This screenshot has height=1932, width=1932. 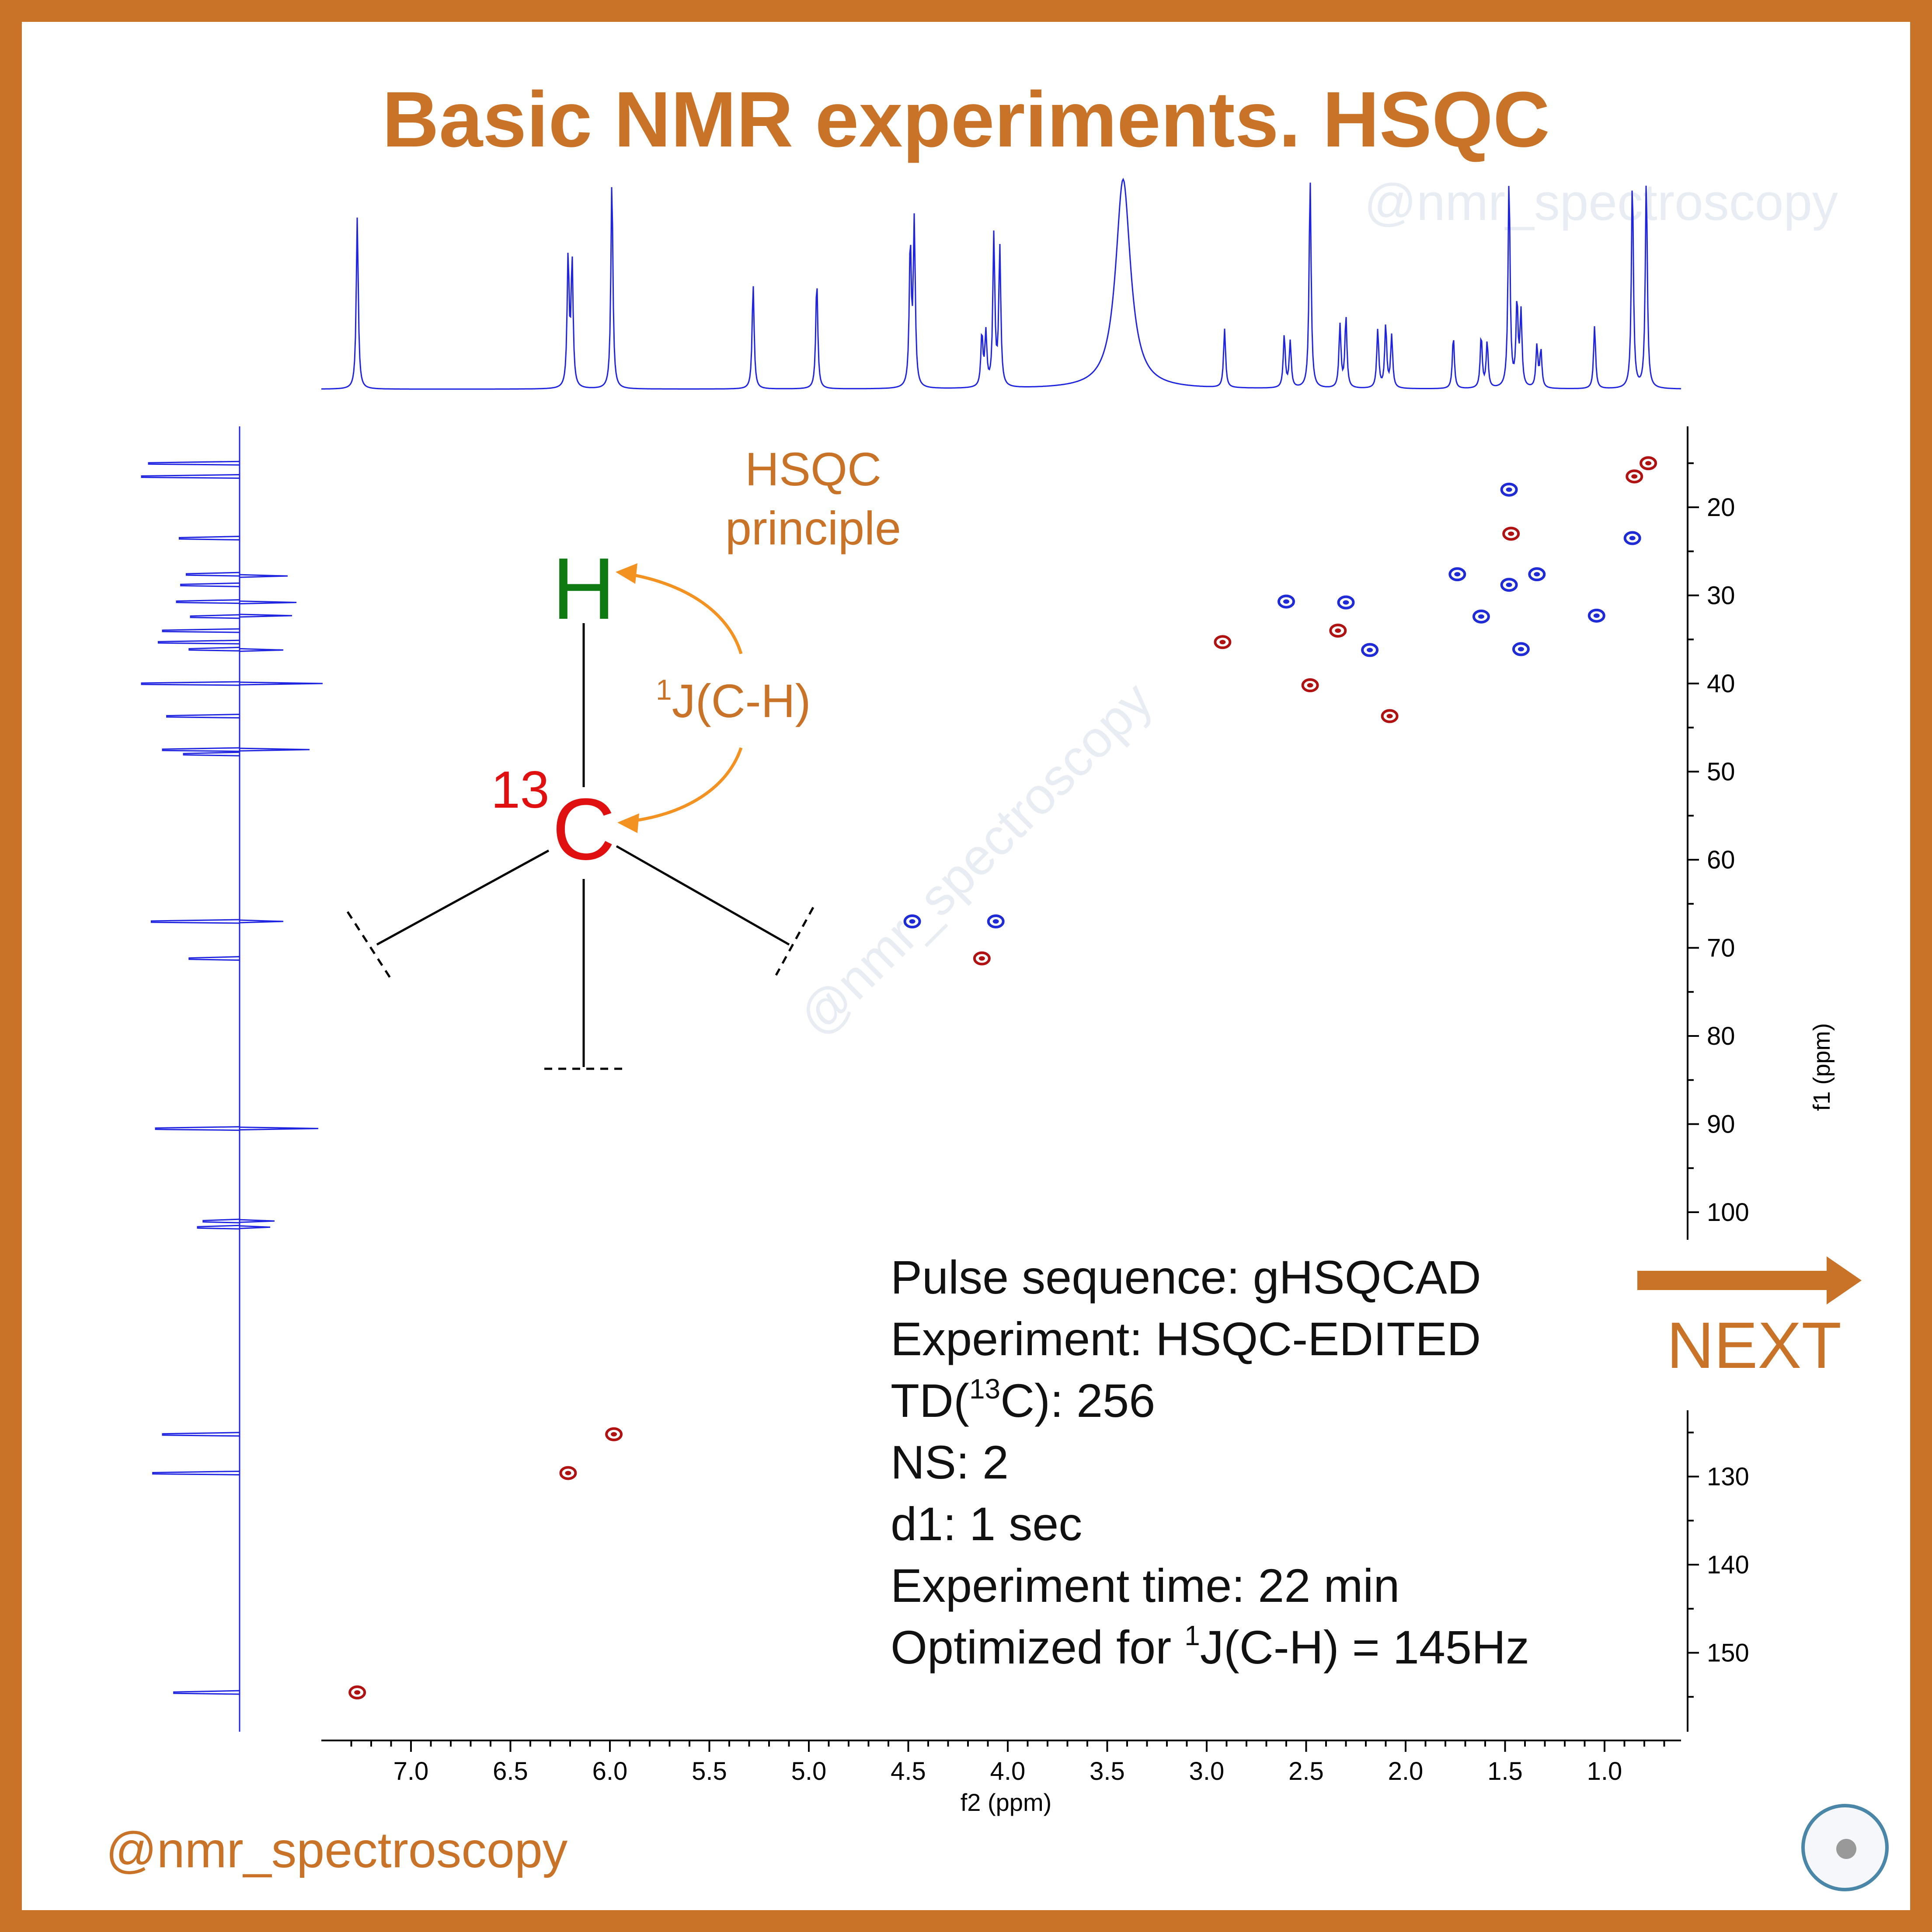 What do you see at coordinates (1728, 1212) in the screenshot?
I see `y-tick-label: 100` at bounding box center [1728, 1212].